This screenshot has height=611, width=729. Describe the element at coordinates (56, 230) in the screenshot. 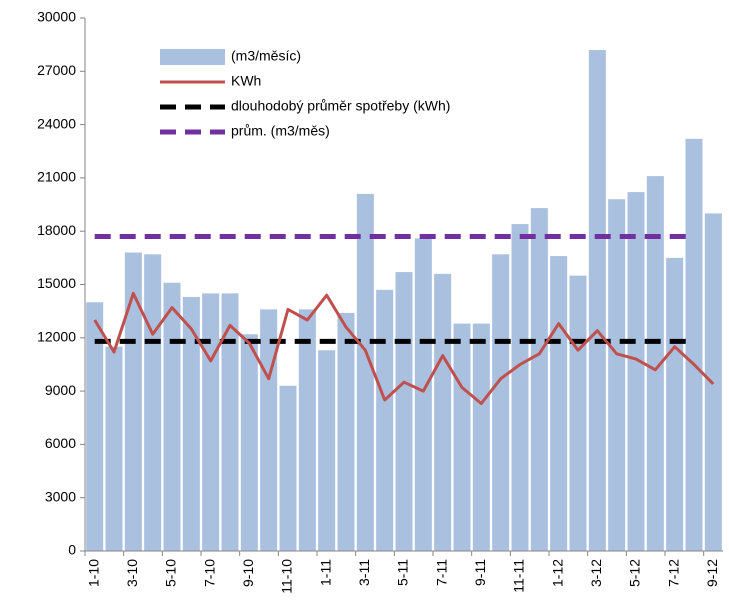

I see `y-tick-label: 18000` at that location.